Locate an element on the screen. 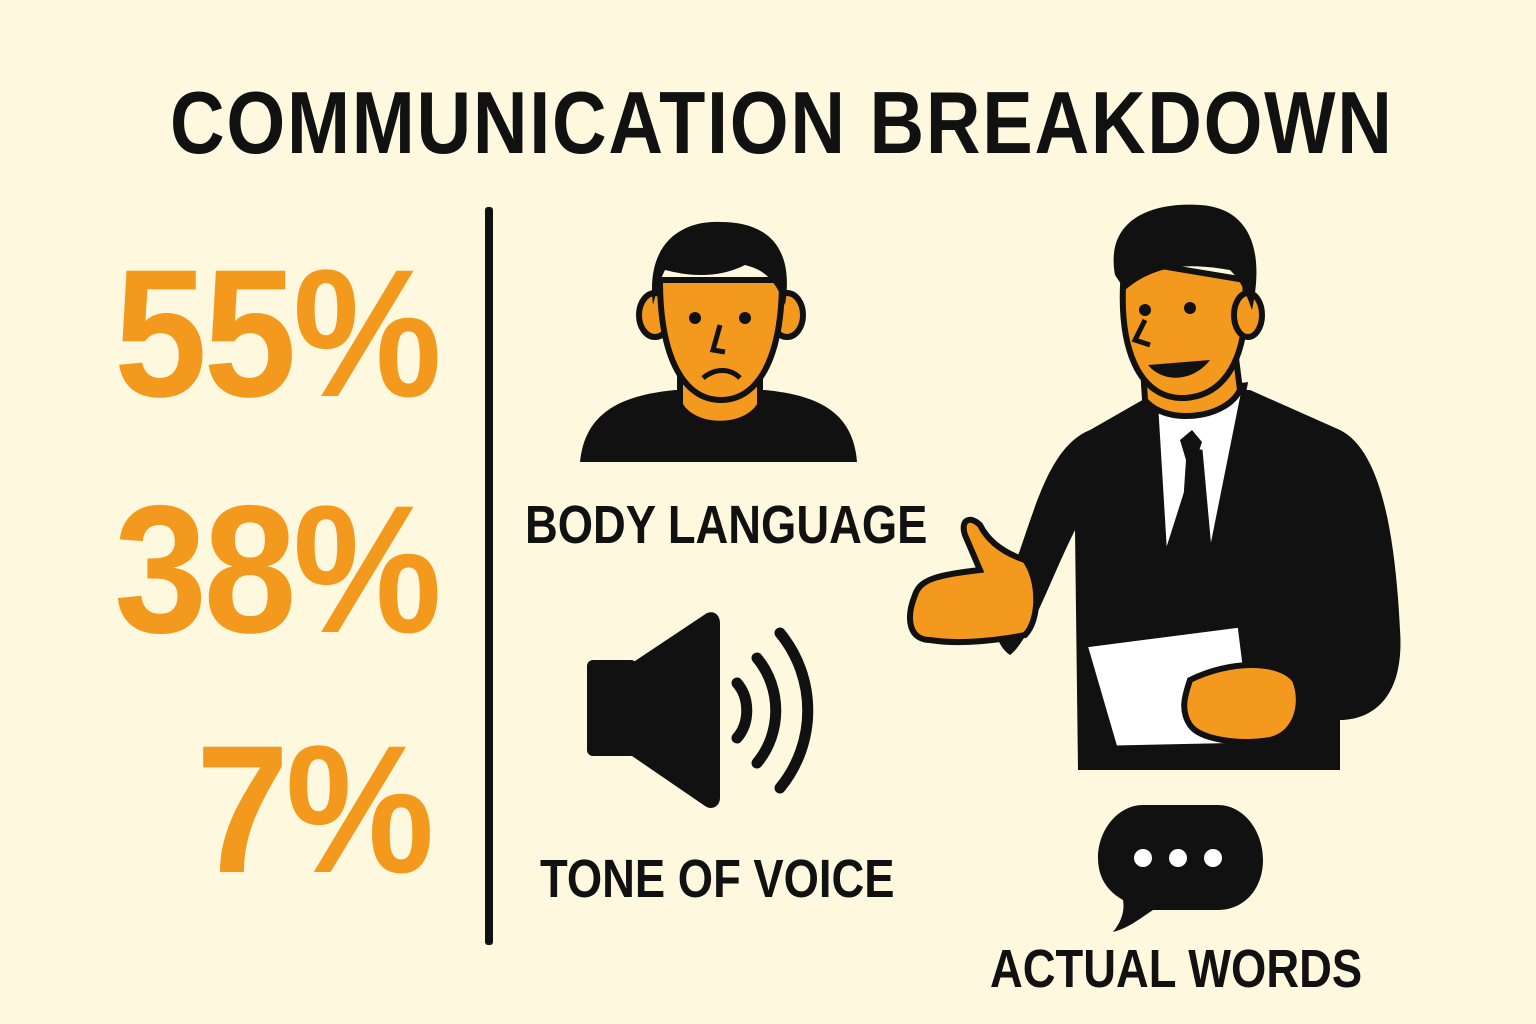 The width and height of the screenshot is (1536, 1024). speech-bubble-icon is located at coordinates (1180, 868).